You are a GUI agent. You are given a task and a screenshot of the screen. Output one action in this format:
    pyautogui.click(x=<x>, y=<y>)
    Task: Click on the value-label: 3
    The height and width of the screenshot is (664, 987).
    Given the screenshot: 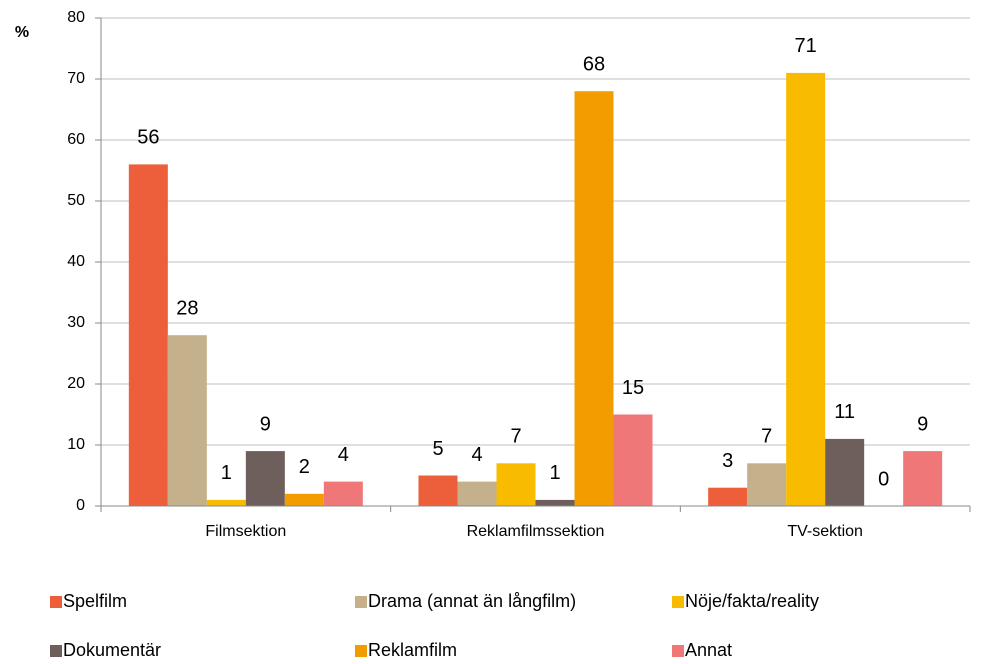 What is the action you would take?
    pyautogui.click(x=727, y=461)
    